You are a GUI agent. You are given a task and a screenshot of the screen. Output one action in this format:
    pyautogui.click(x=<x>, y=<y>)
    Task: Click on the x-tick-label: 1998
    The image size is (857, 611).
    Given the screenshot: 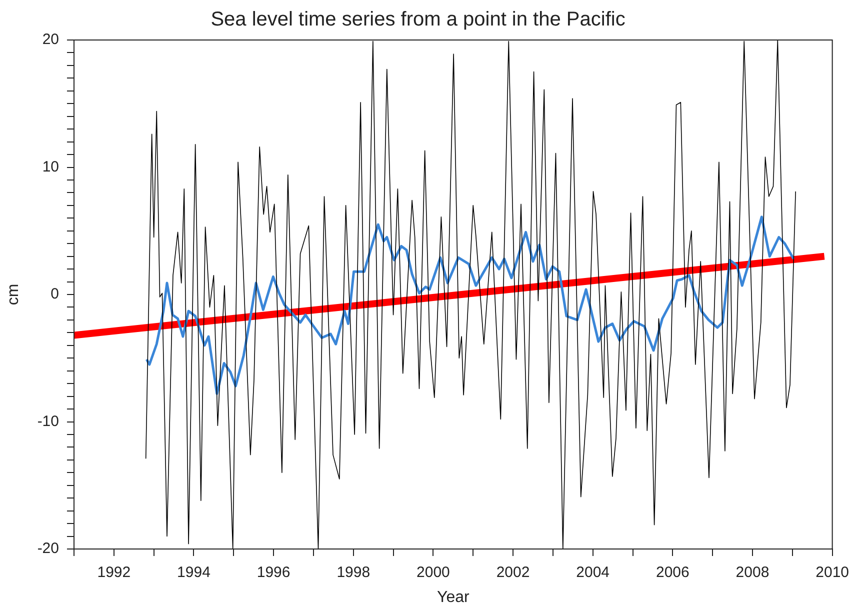 What is the action you would take?
    pyautogui.click(x=353, y=573)
    